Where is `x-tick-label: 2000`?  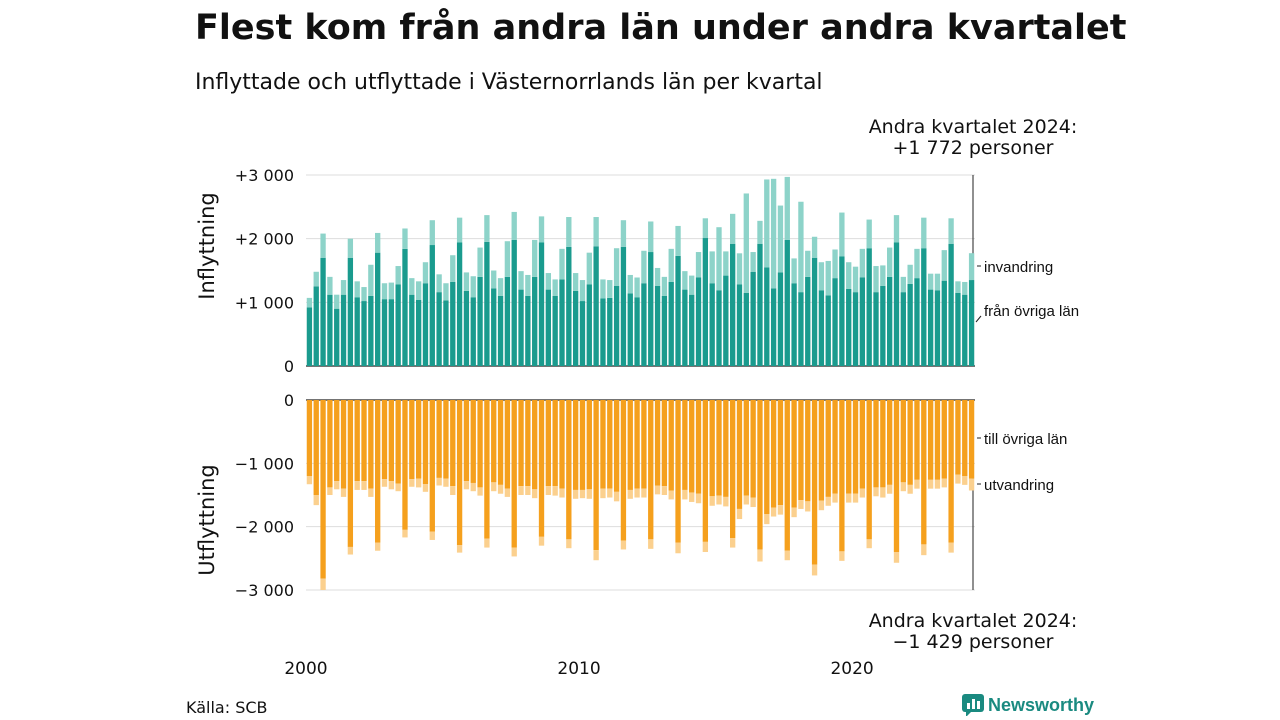
x-tick-label: 2000 is located at coordinates (305, 669).